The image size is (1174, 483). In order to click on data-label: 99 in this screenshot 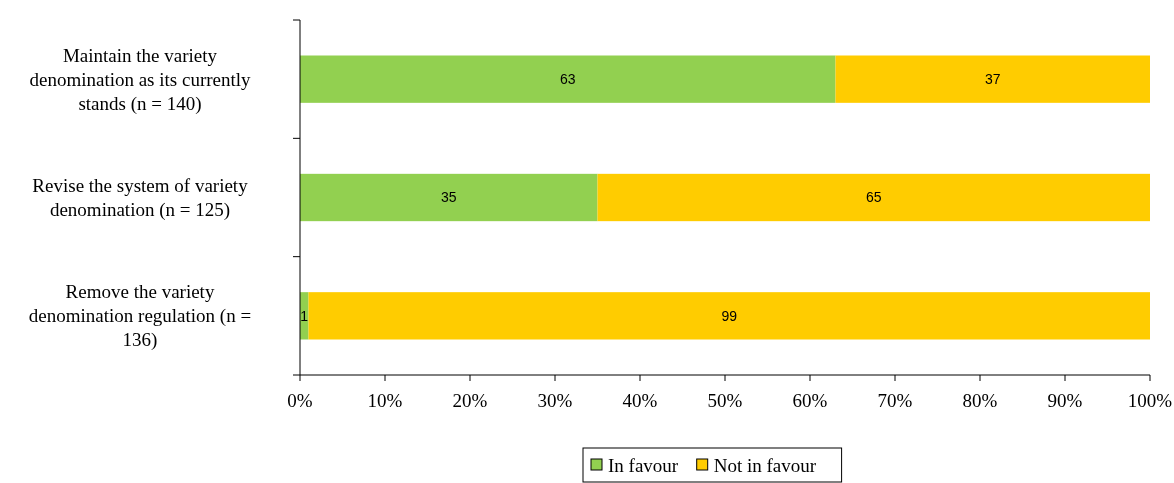, I will do `click(729, 315)`.